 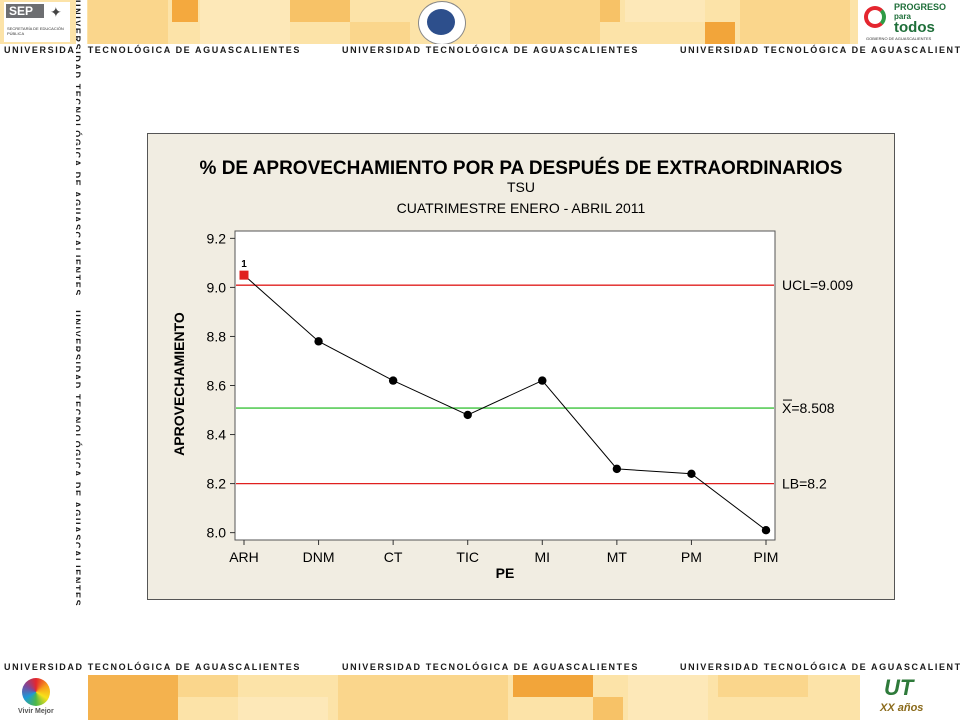 I want to click on x-tick-label: DNM, so click(x=319, y=557).